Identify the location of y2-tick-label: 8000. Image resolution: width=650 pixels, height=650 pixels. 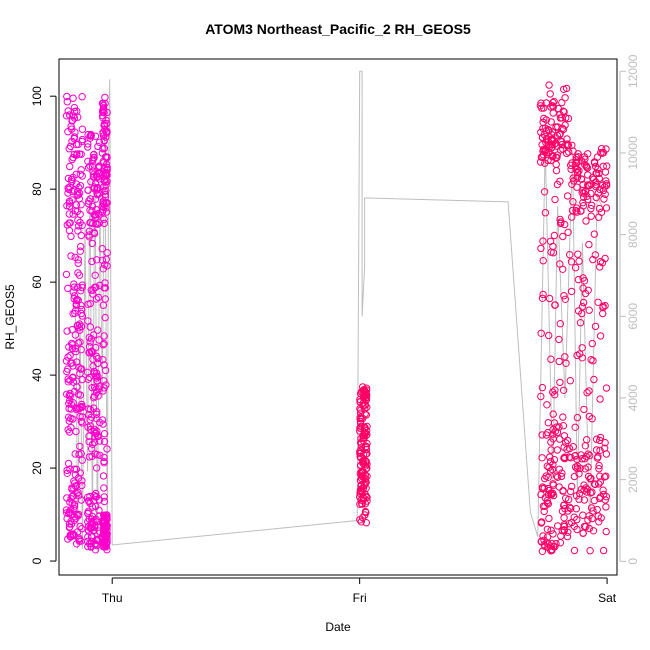
(633, 234).